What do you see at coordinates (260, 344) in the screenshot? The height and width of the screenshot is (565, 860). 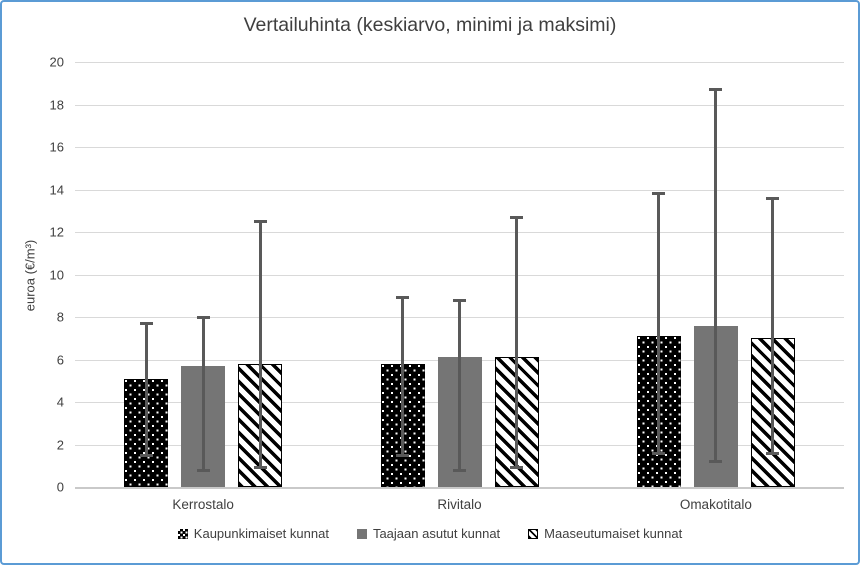 I see `error-bar-kerrostalo-series3` at bounding box center [260, 344].